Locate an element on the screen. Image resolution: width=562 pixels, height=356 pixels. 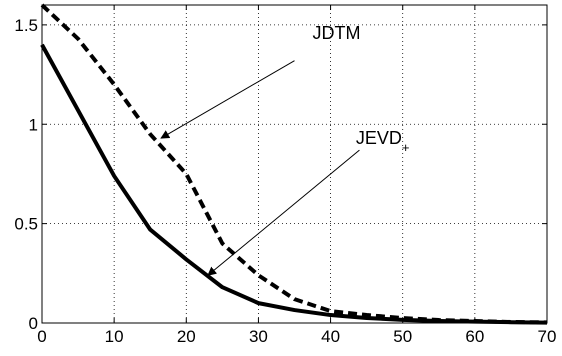
annotation-label-subscript: + is located at coordinates (406, 147).